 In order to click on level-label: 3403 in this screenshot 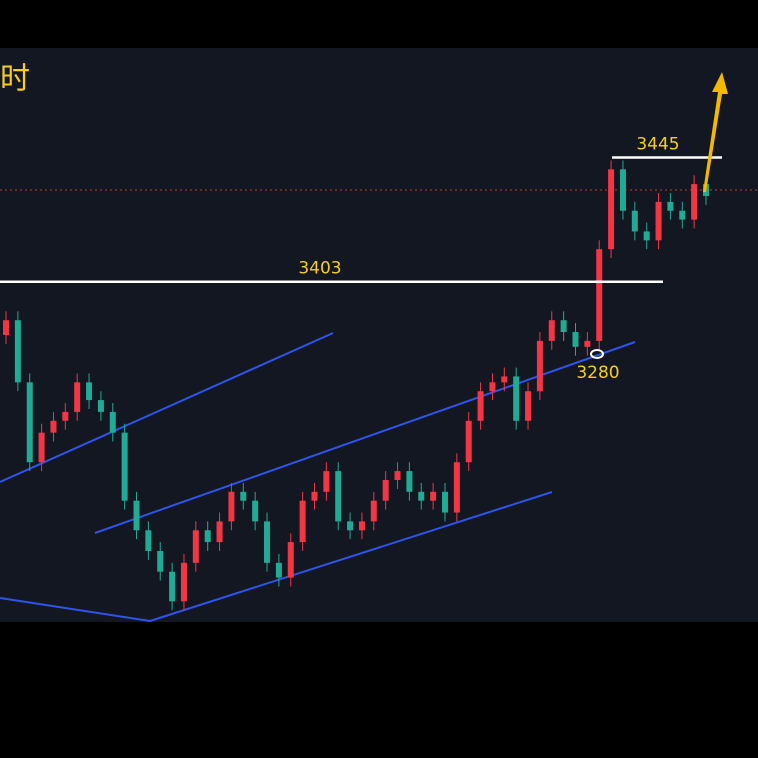, I will do `click(319, 269)`.